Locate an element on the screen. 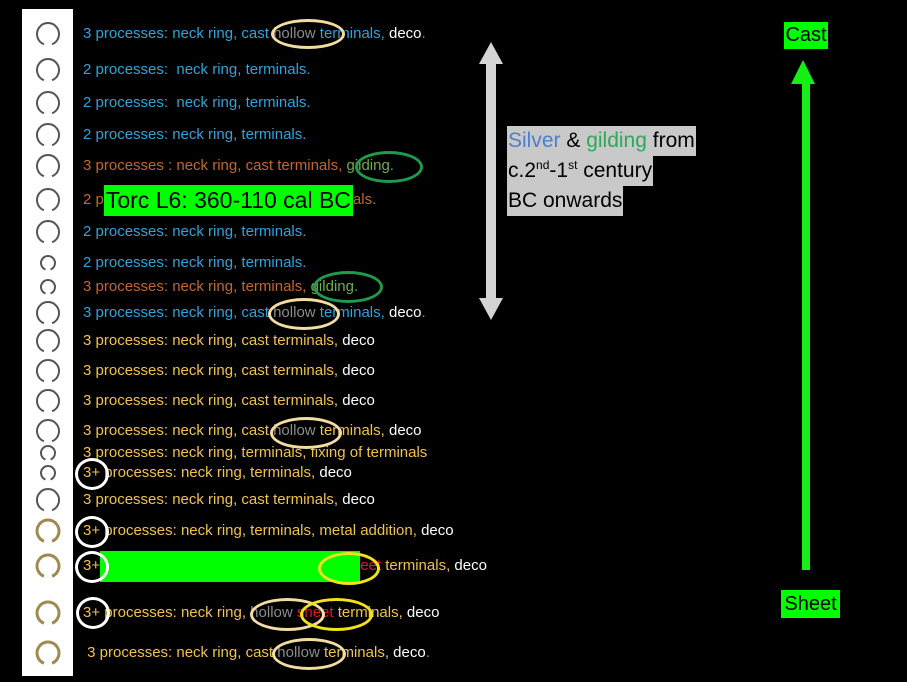 The image size is (907, 682). note-st: st is located at coordinates (573, 165).